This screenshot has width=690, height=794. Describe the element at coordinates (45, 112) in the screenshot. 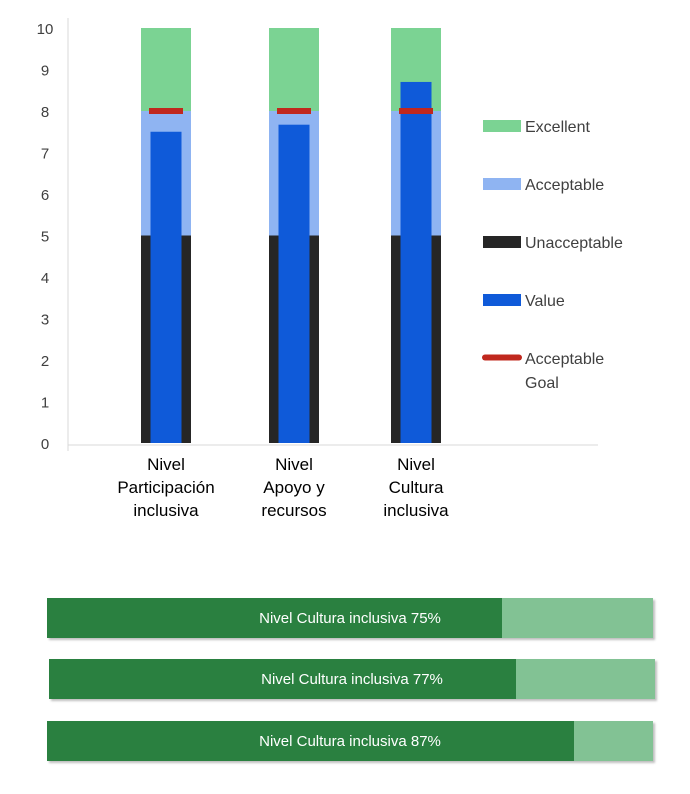

I see `y-tick-label: 8` at that location.